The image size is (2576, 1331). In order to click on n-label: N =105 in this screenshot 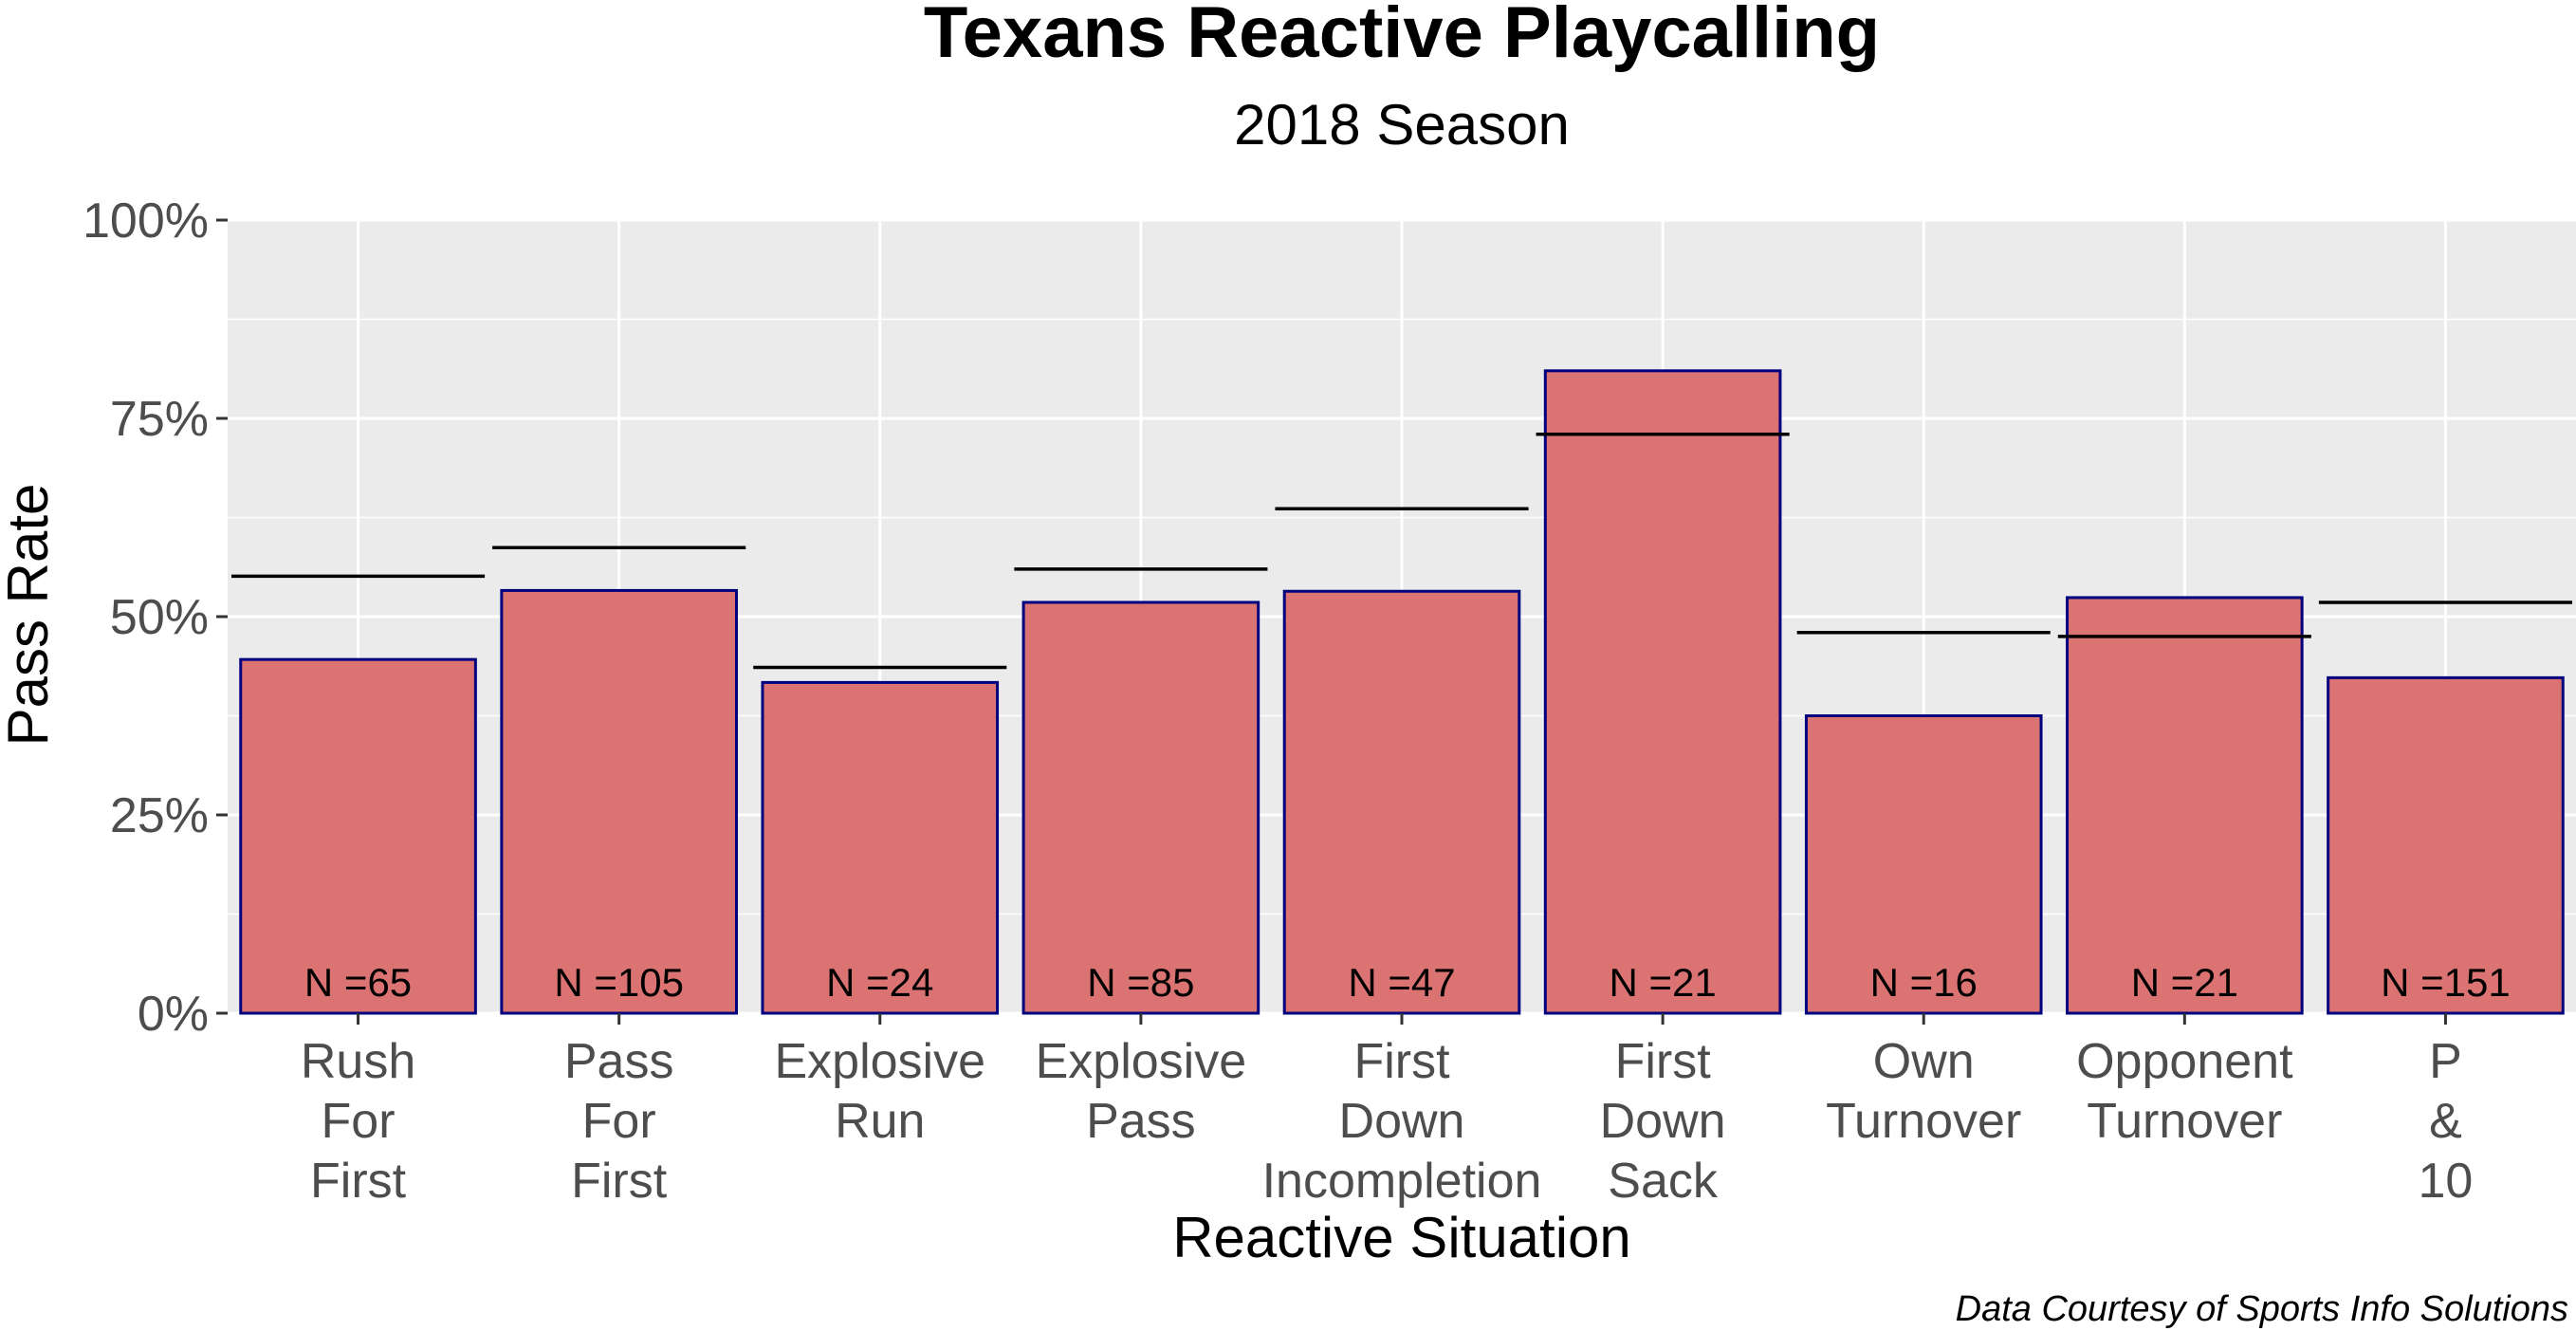, I will do `click(619, 982)`.